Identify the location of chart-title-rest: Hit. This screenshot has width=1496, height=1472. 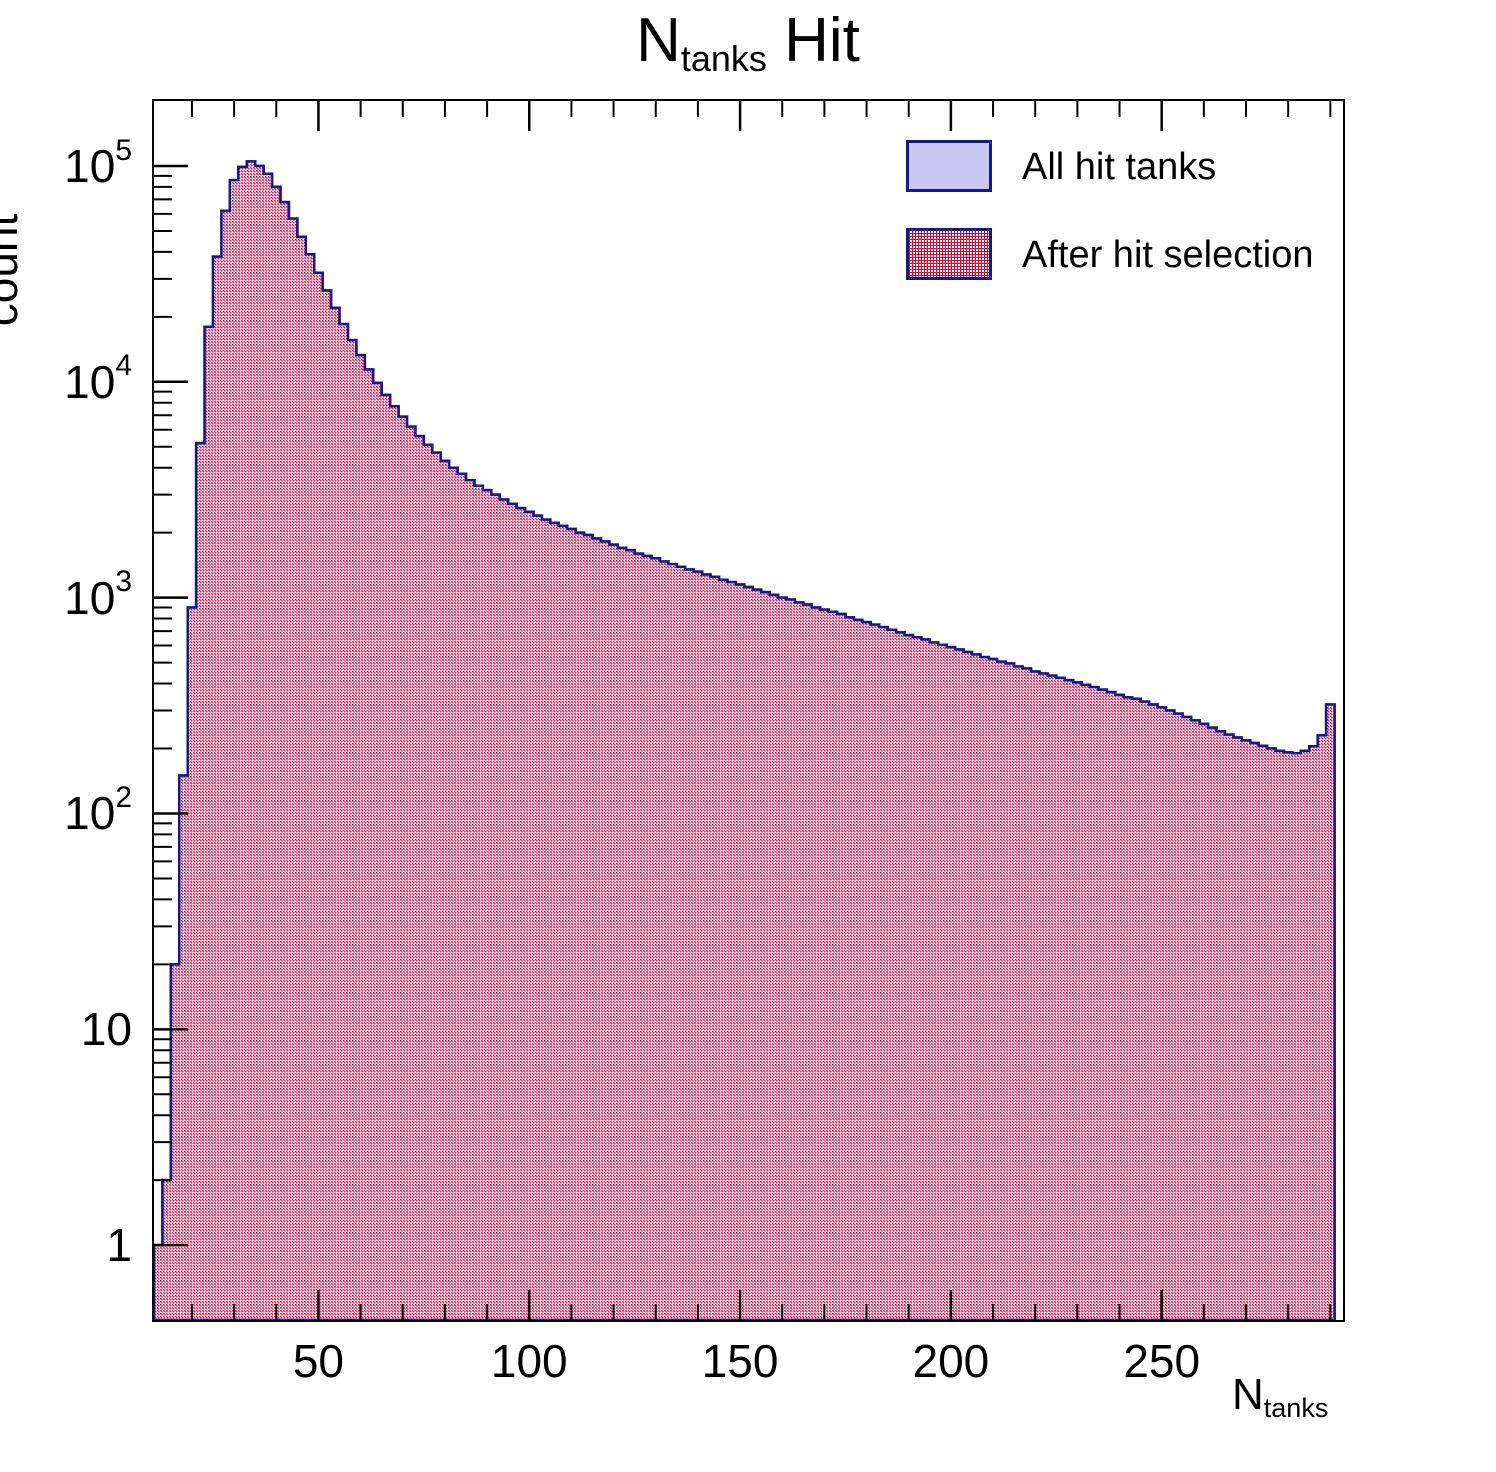
(813, 40).